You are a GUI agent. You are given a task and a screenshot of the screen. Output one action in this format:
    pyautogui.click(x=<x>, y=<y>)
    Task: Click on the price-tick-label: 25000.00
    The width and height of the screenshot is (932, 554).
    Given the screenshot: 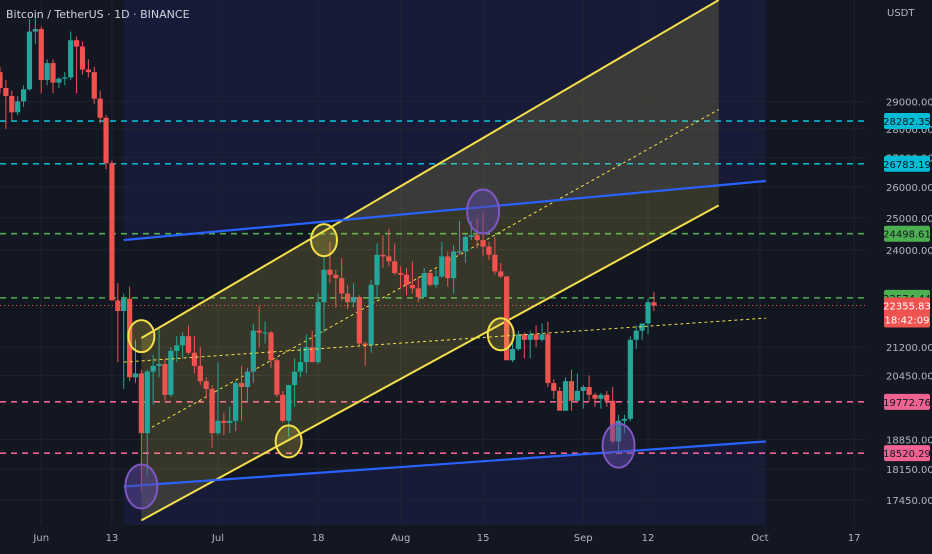 What is the action you would take?
    pyautogui.click(x=909, y=219)
    